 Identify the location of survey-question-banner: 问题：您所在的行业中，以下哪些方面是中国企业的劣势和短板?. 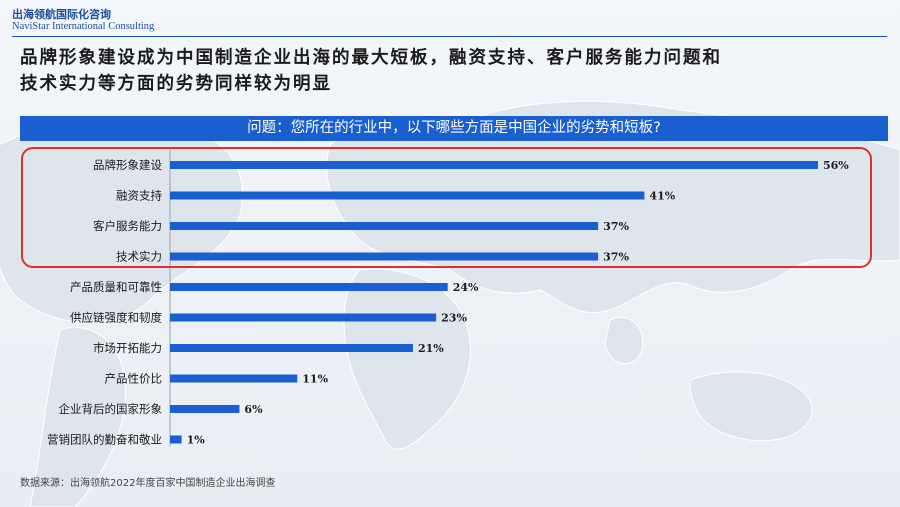
(454, 128).